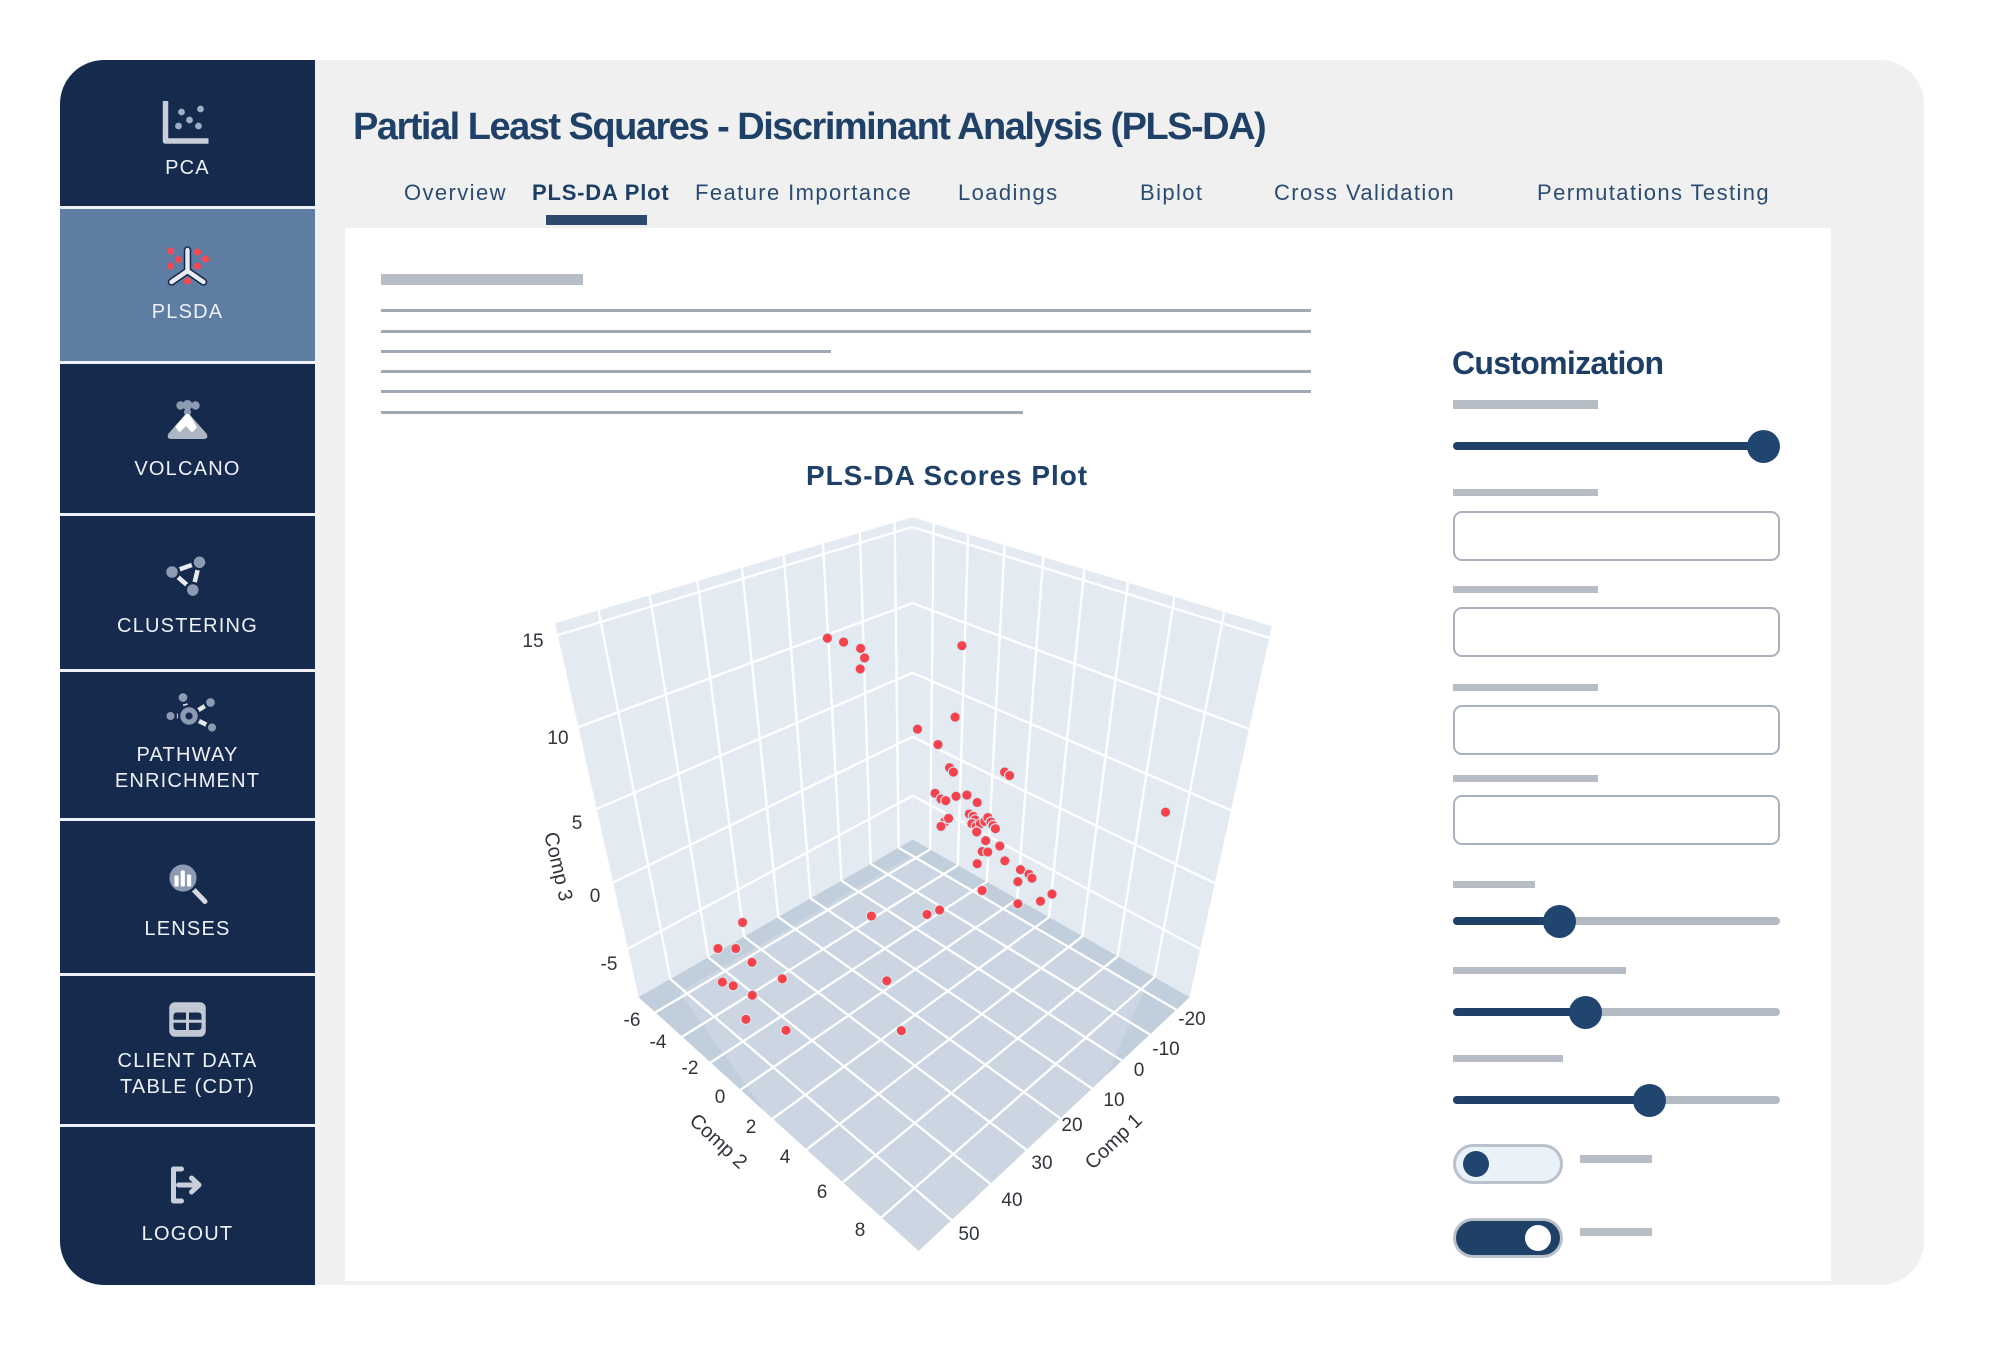 Image resolution: width=2000 pixels, height=1358 pixels. I want to click on svg-text: 40, so click(1011, 1200).